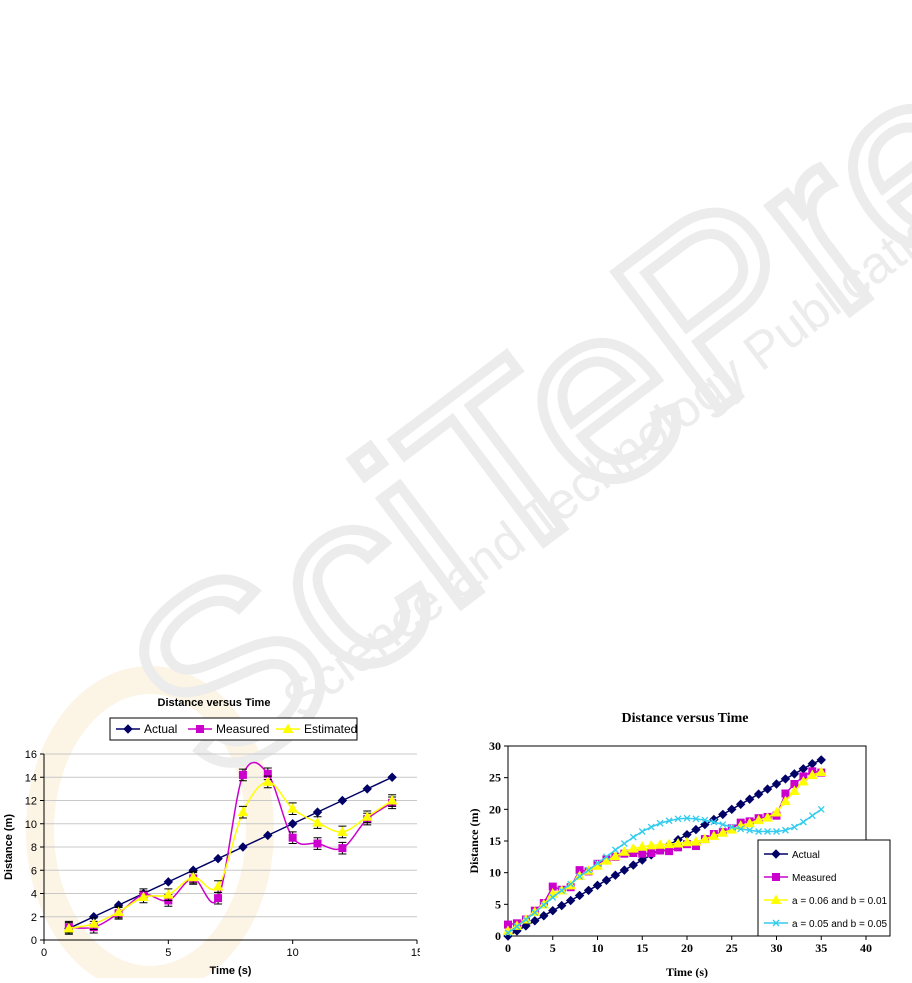 The height and width of the screenshot is (983, 912). I want to click on y-tick-label: 20, so click(495, 809).